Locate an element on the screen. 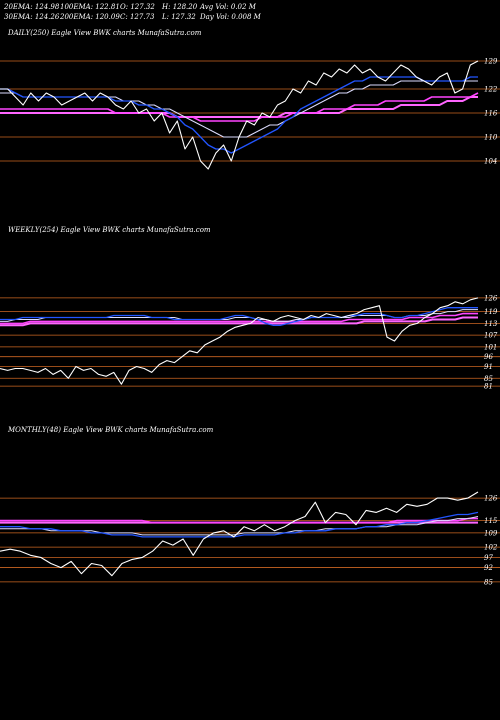  daily-tick-label: 122 is located at coordinates (491, 90).